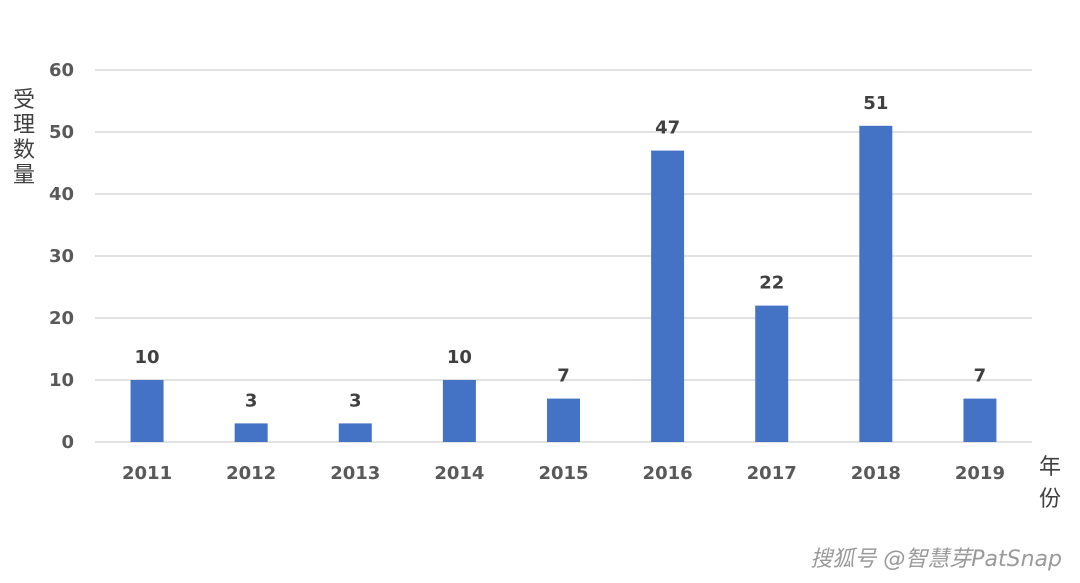 Image resolution: width=1080 pixels, height=583 pixels. What do you see at coordinates (147, 411) in the screenshot?
I see `bar-2011` at bounding box center [147, 411].